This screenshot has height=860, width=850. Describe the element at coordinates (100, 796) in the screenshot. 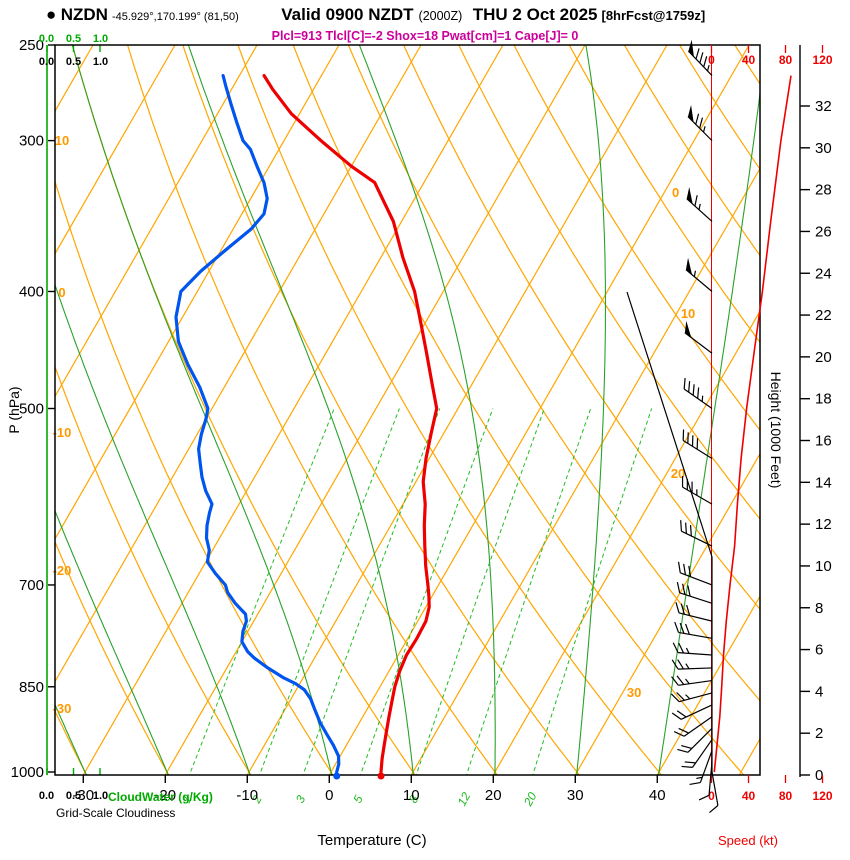

I see `cloud-tick-label: 1.0` at that location.